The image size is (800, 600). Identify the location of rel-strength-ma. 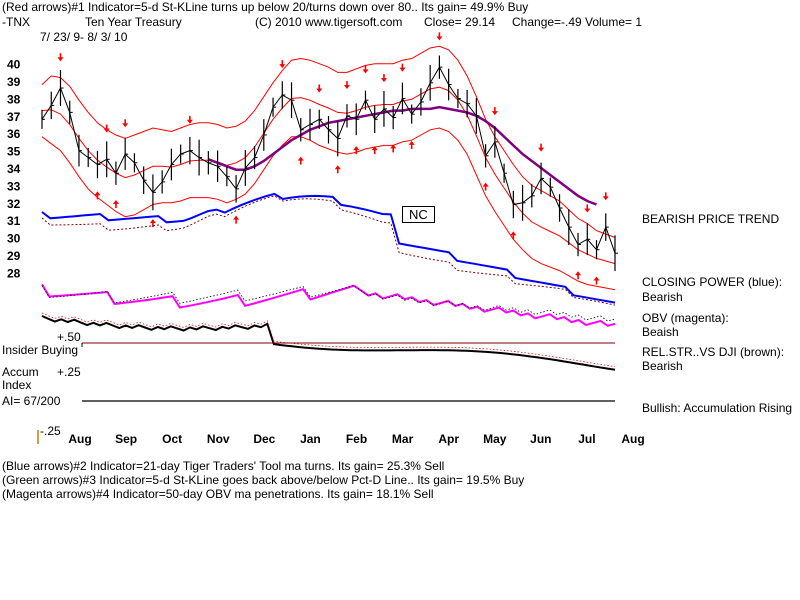
(328, 340).